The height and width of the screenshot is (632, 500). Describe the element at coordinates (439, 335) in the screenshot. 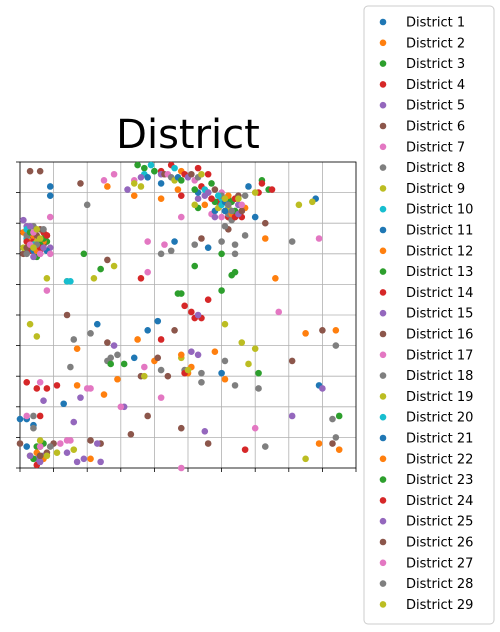

I see `legend-label: District 16` at that location.